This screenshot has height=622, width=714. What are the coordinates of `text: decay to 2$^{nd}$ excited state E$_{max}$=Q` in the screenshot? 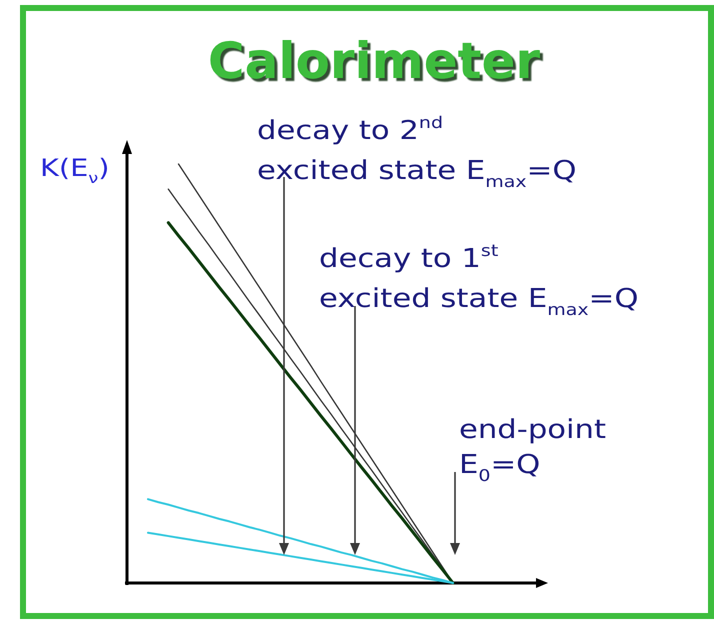 It's located at (416, 153).